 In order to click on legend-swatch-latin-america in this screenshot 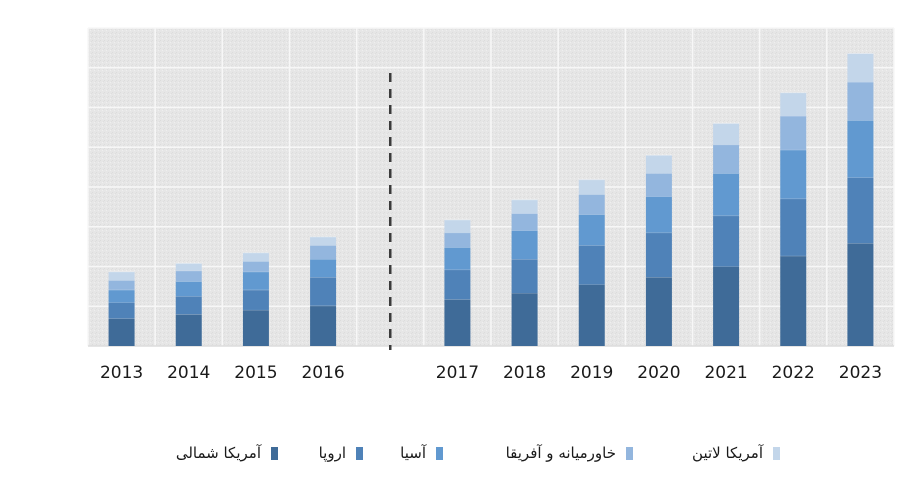, I will do `click(776, 453)`.